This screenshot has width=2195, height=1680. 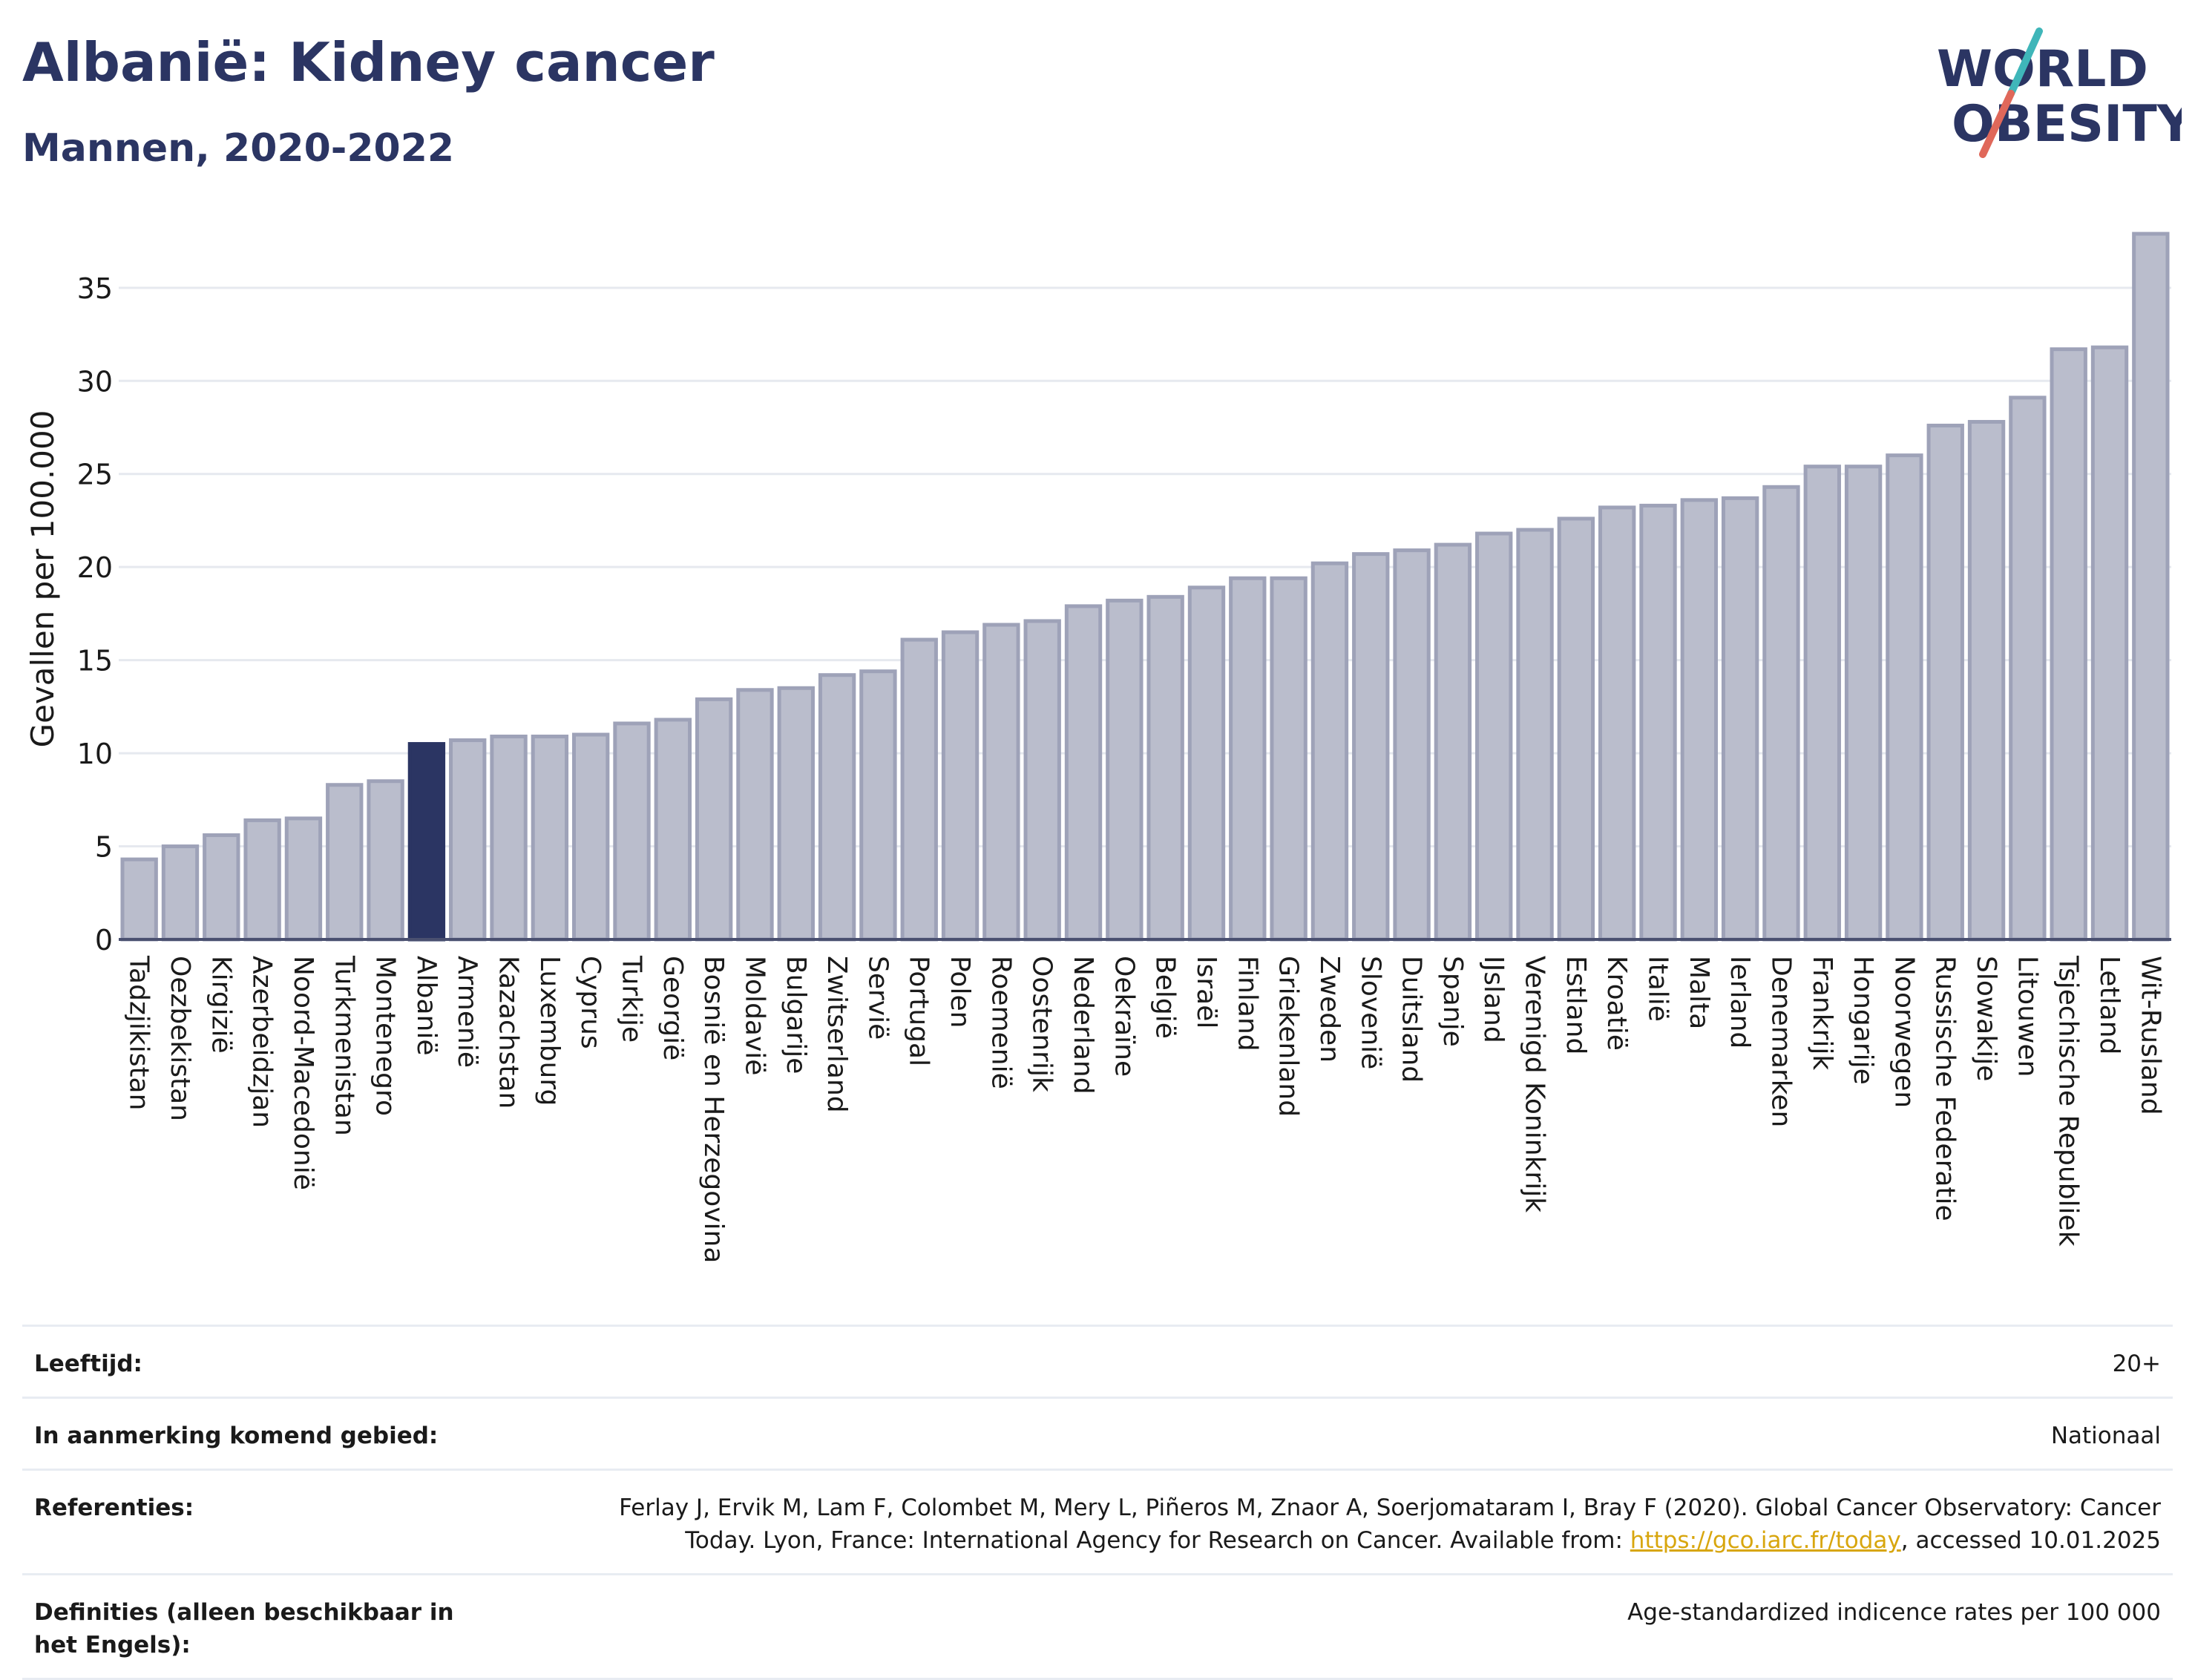 I want to click on y-tick-label: 10, so click(x=95, y=754).